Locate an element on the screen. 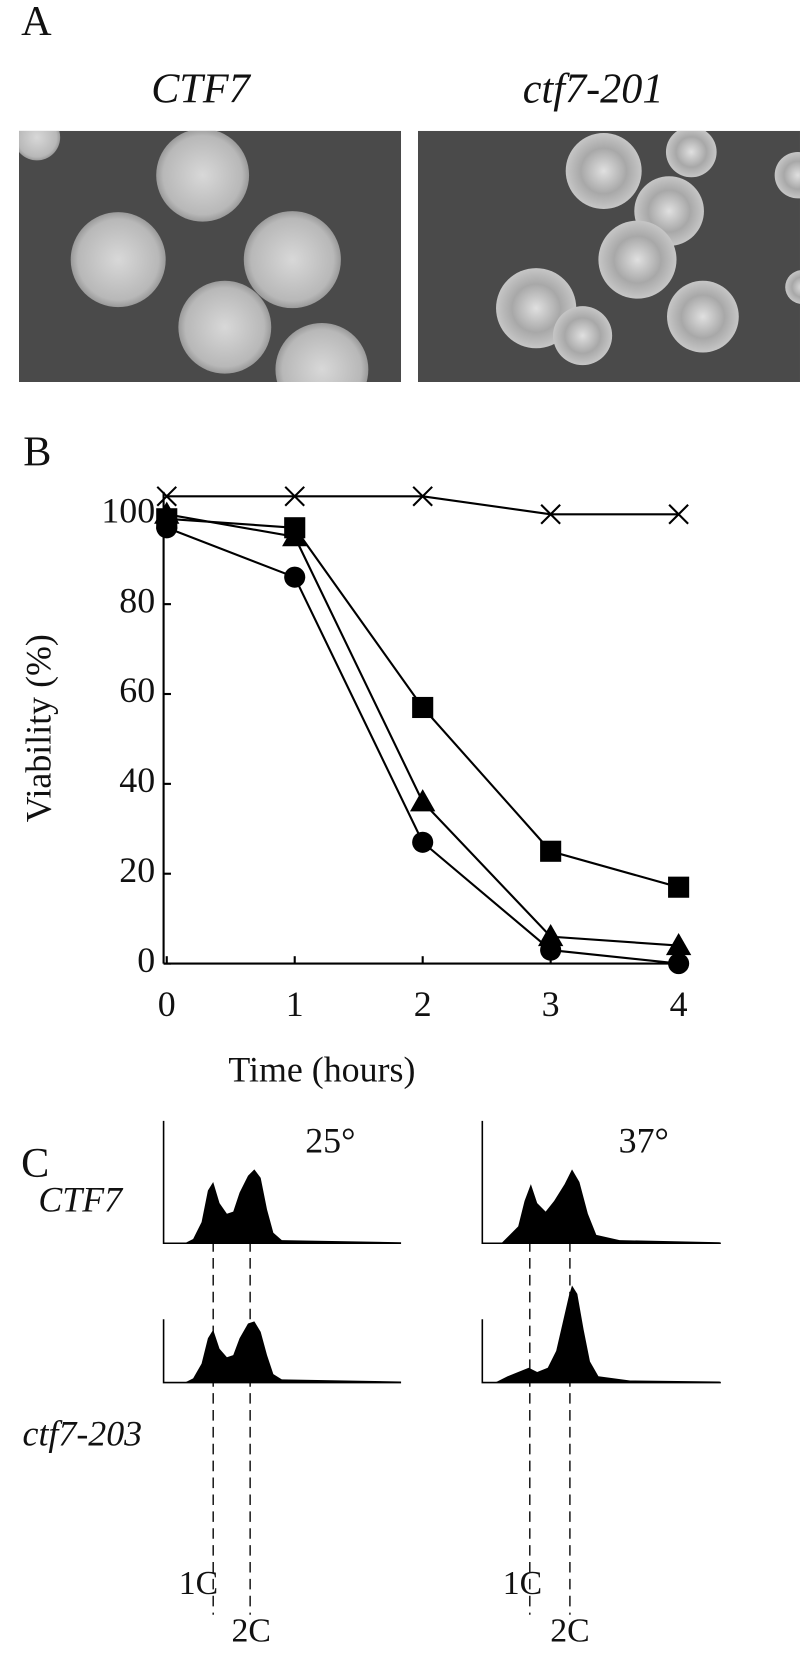  y-tick-label: 0 is located at coordinates (146, 960).